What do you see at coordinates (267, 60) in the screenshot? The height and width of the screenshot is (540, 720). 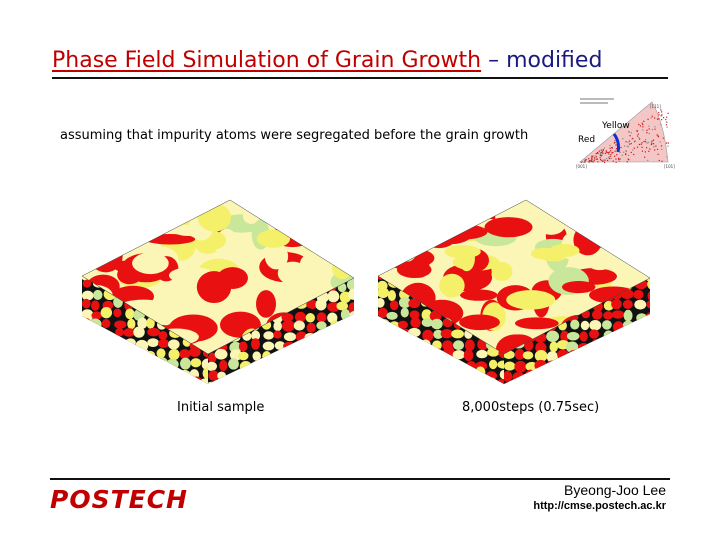 I see `title-highlight: Phase Field Simulation of Grain Growth` at bounding box center [267, 60].